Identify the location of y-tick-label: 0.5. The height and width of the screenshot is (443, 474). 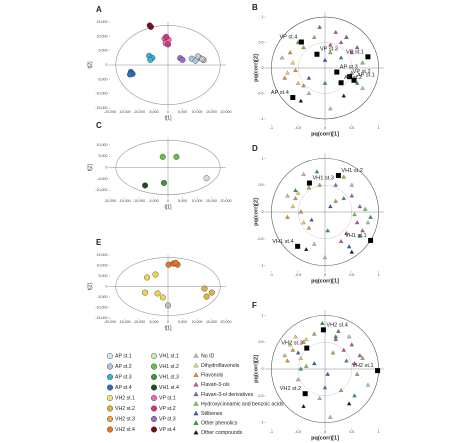
(261, 342).